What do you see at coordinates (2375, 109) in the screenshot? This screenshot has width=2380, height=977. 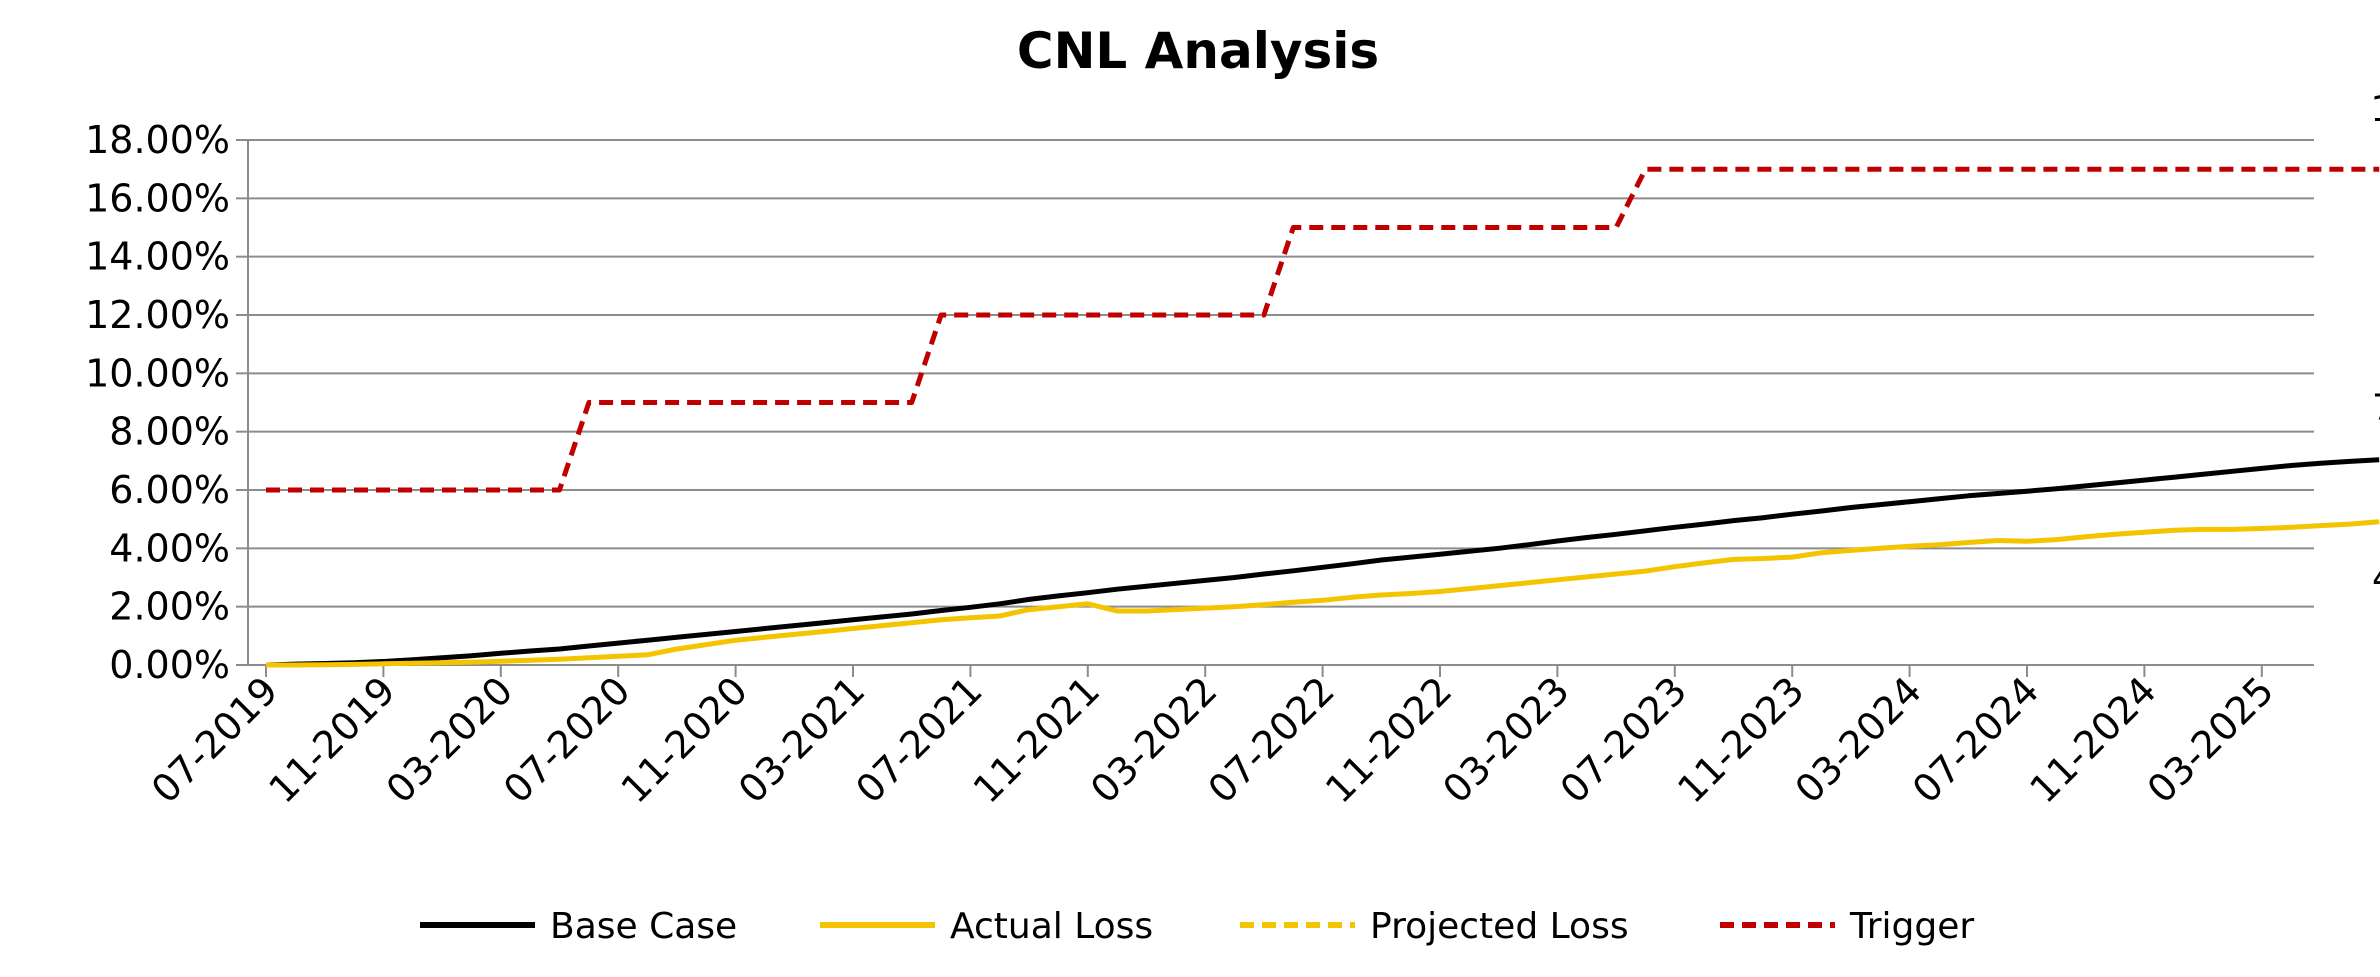 I see `data-label-trigger: 17.00%` at bounding box center [2375, 109].